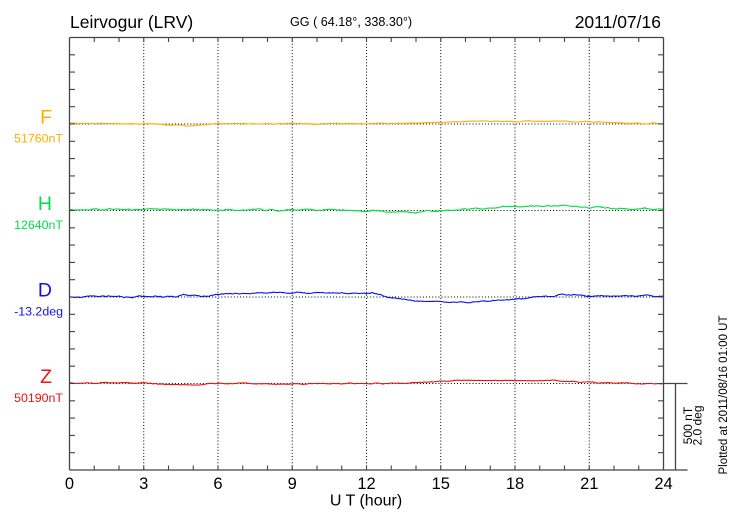 The width and height of the screenshot is (730, 525). I want to click on svg-text: 24, so click(663, 484).